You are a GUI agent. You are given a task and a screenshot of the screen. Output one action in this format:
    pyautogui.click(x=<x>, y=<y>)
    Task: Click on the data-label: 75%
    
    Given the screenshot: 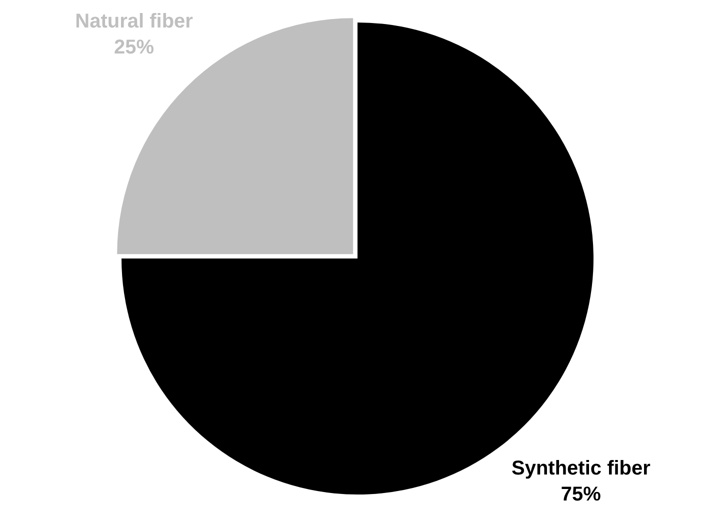 What is the action you would take?
    pyautogui.click(x=581, y=494)
    